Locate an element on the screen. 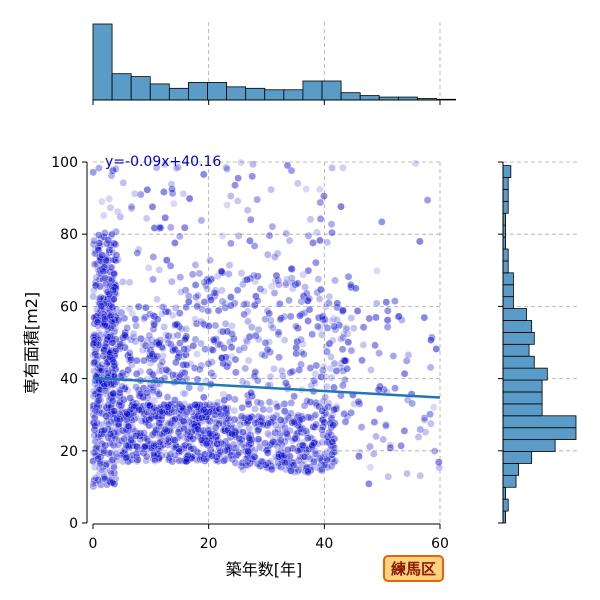 The image size is (600, 600). ward-badge-text: 練馬区 is located at coordinates (413, 569).